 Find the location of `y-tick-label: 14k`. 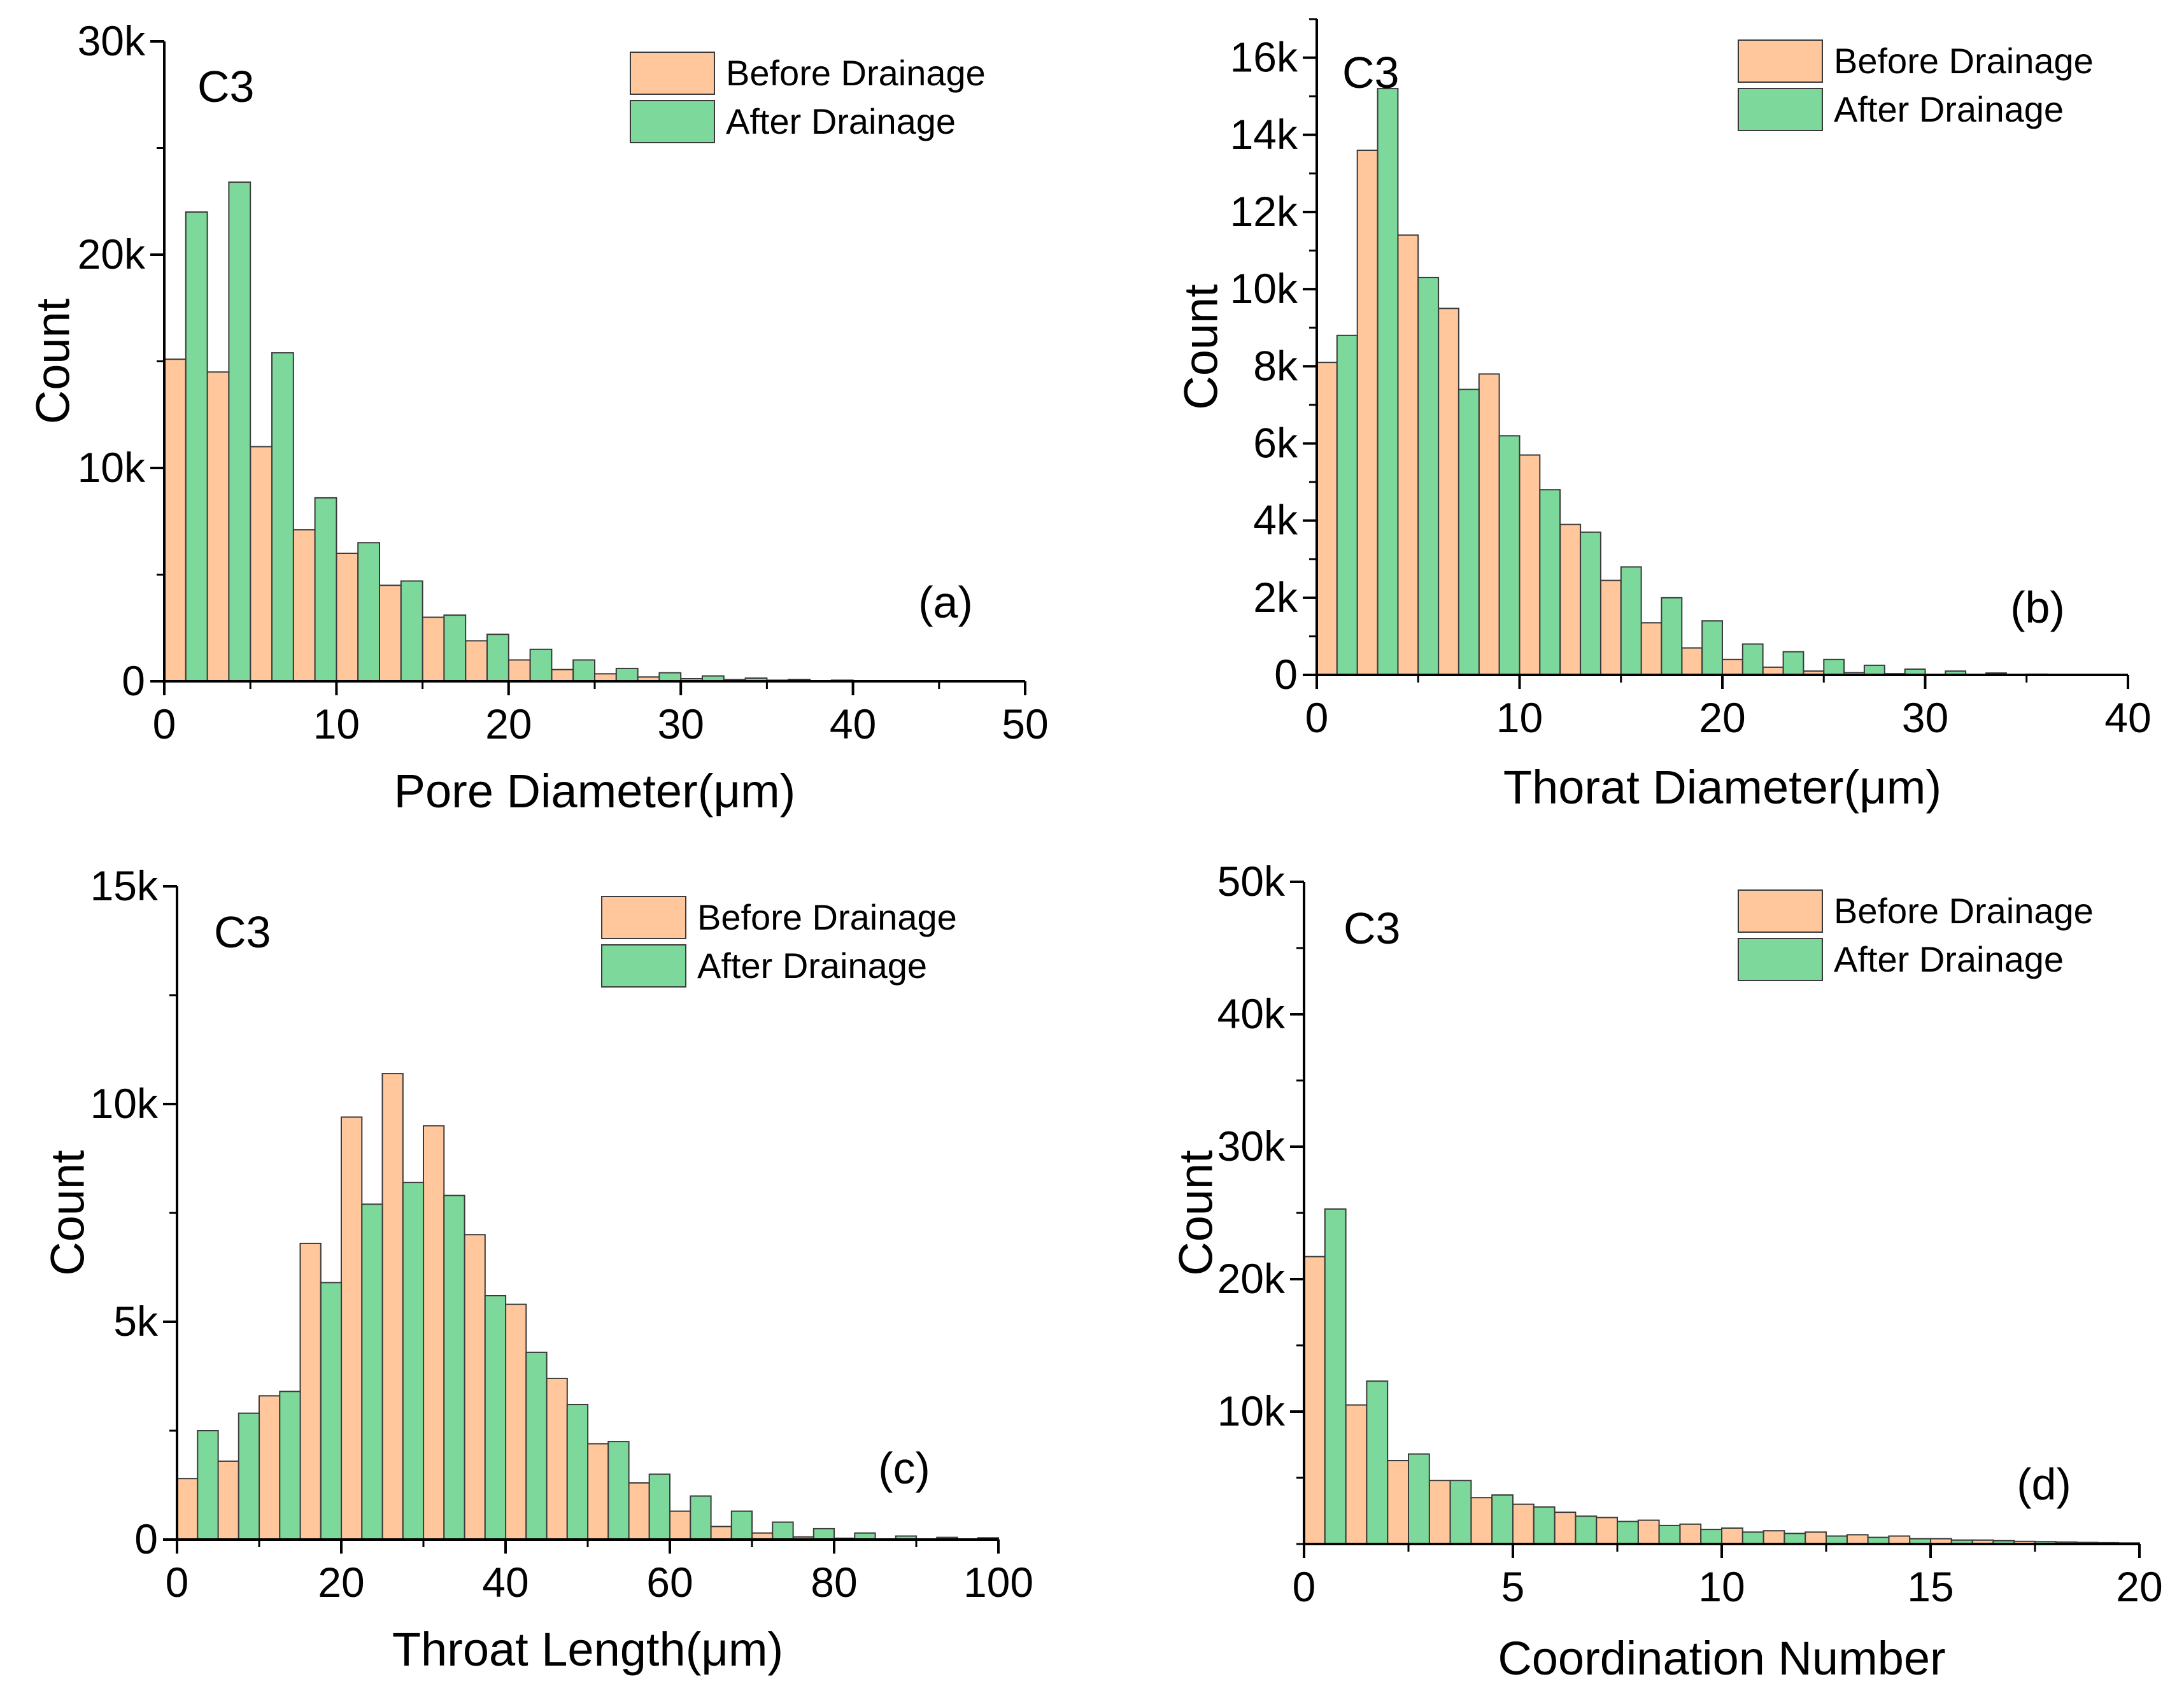

y-tick-label: 14k is located at coordinates (1264, 134).